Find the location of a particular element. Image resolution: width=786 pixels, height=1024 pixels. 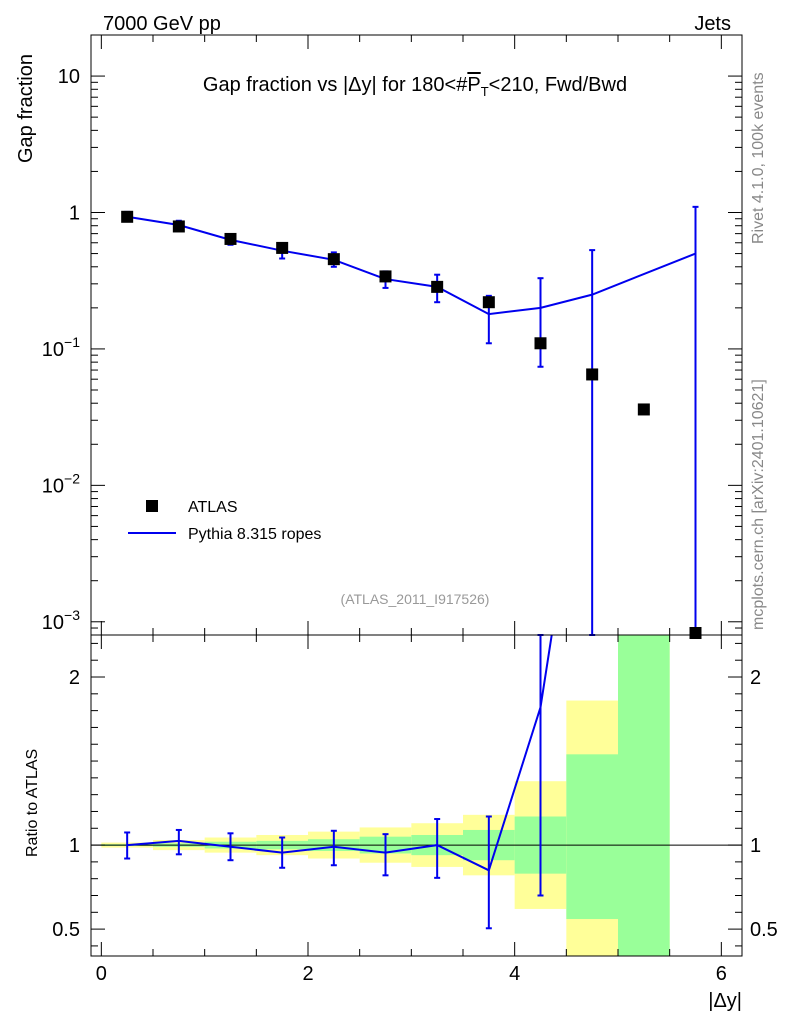

main-y-tick-label: 1 is located at coordinates (74, 213).